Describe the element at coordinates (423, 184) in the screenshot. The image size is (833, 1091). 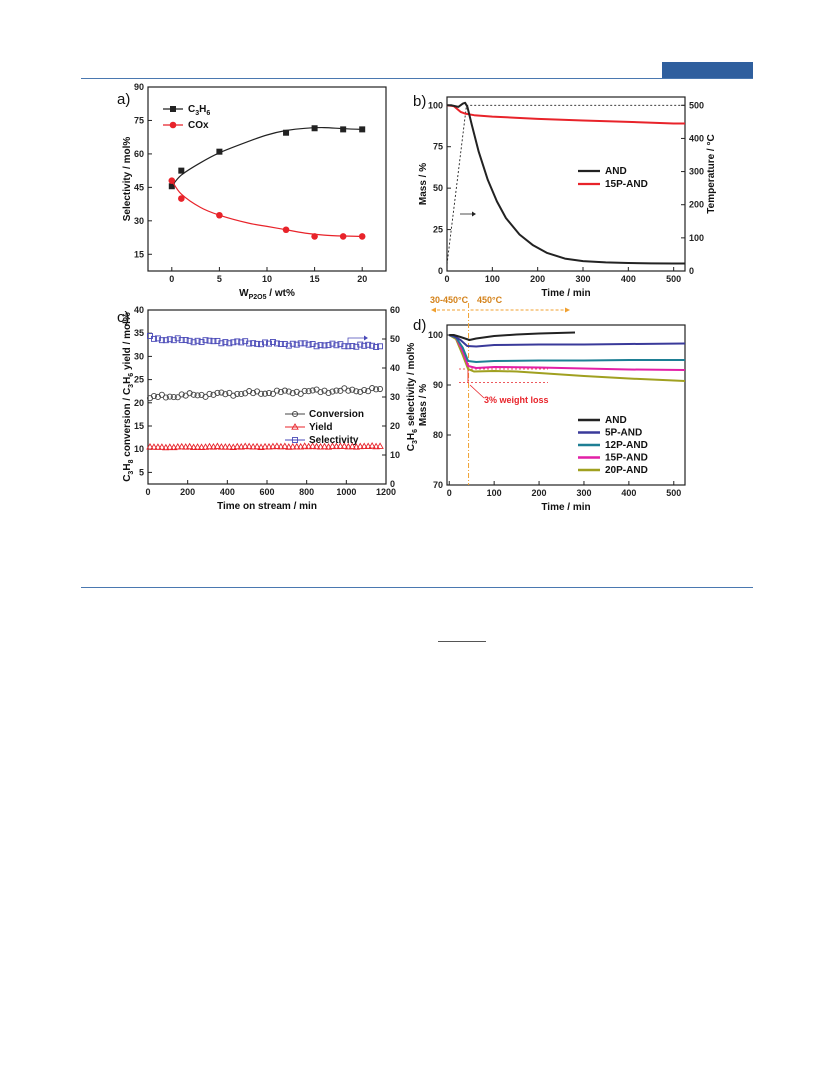
I see `y-axis-label-b: Mass / %` at that location.